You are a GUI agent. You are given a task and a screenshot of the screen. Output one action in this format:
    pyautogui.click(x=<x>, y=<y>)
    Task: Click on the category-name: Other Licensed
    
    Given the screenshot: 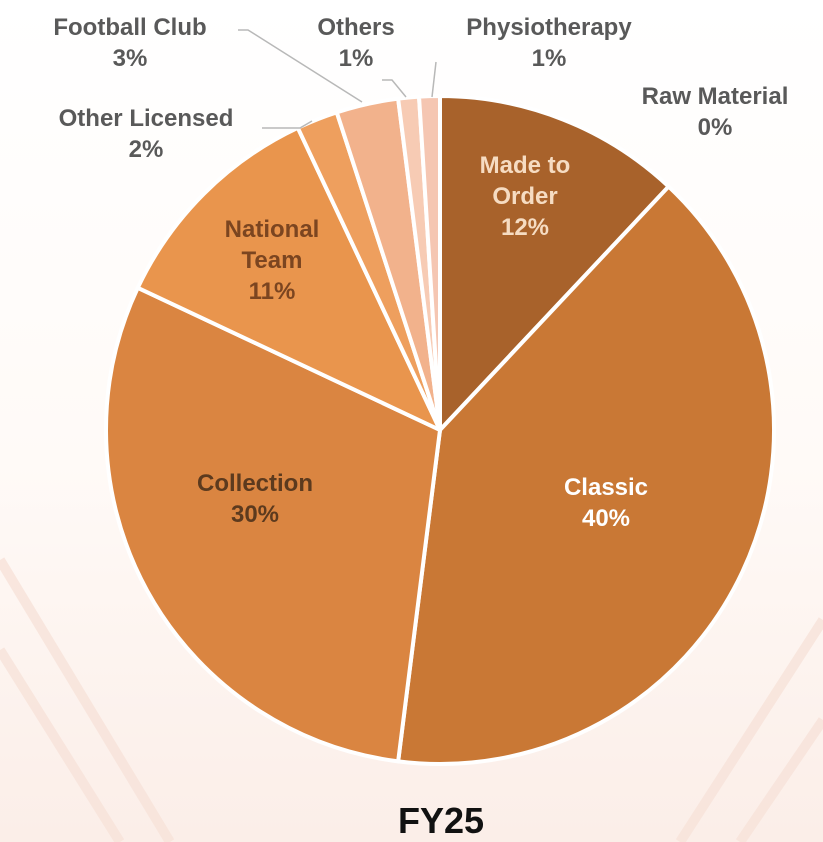 What is the action you would take?
    pyautogui.click(x=146, y=118)
    